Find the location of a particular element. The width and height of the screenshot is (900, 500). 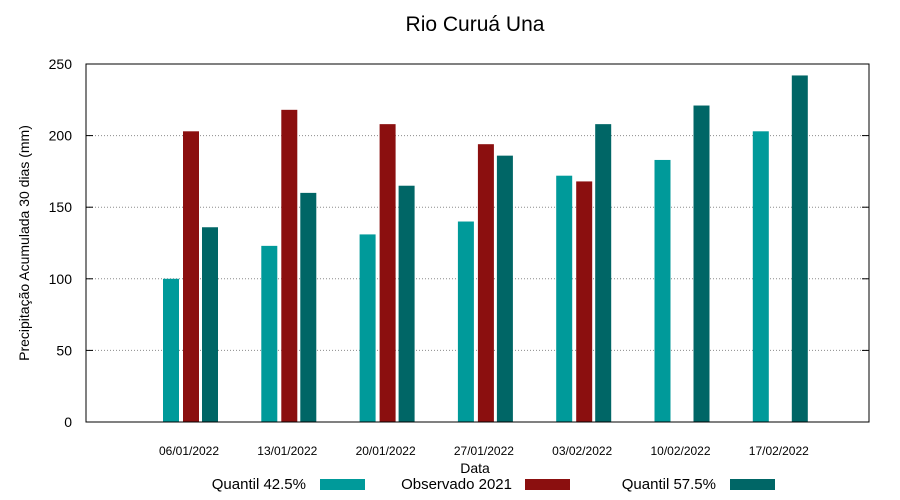

legend: Quantil 42.5% Observado 2021 Quantil 57.5% is located at coordinates (493, 484).